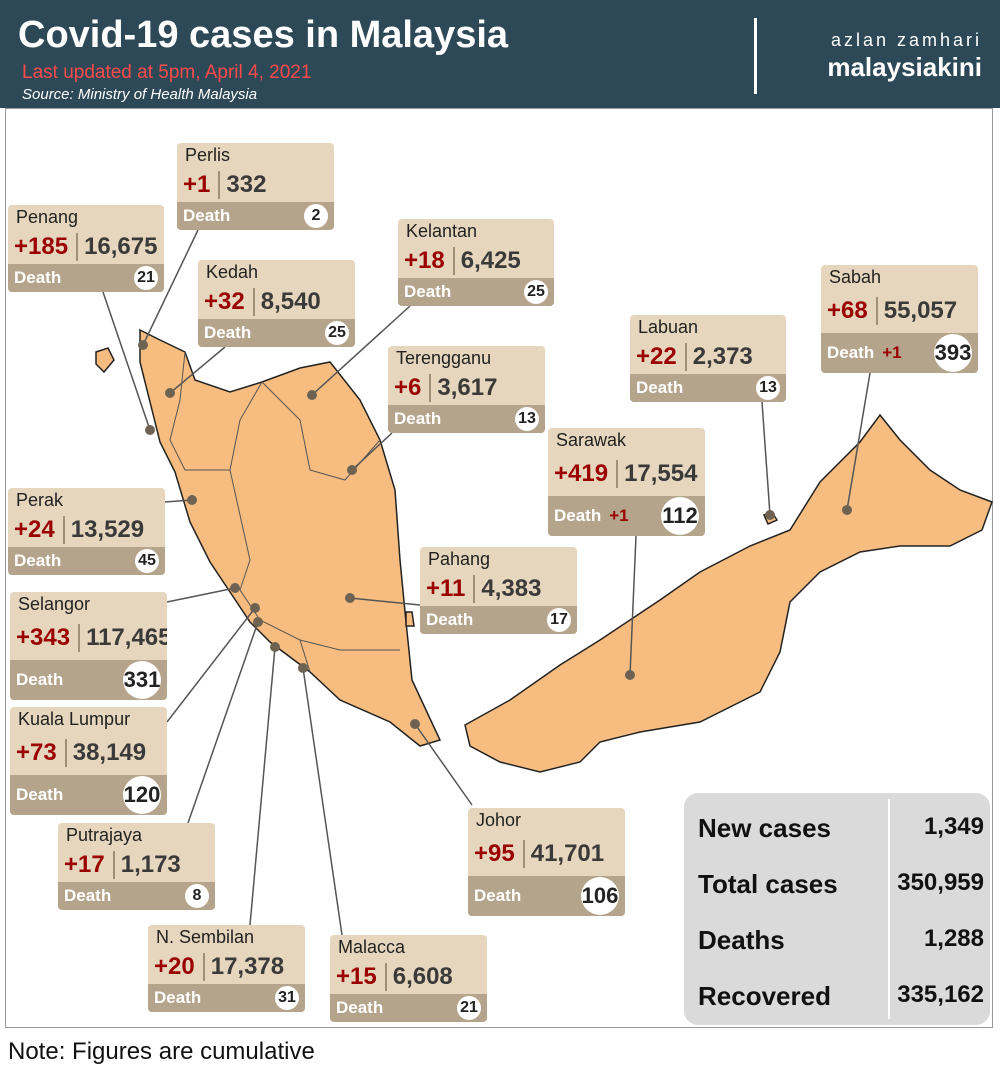 This screenshot has width=1000, height=1079. I want to click on new-cases: +18, so click(429, 260).